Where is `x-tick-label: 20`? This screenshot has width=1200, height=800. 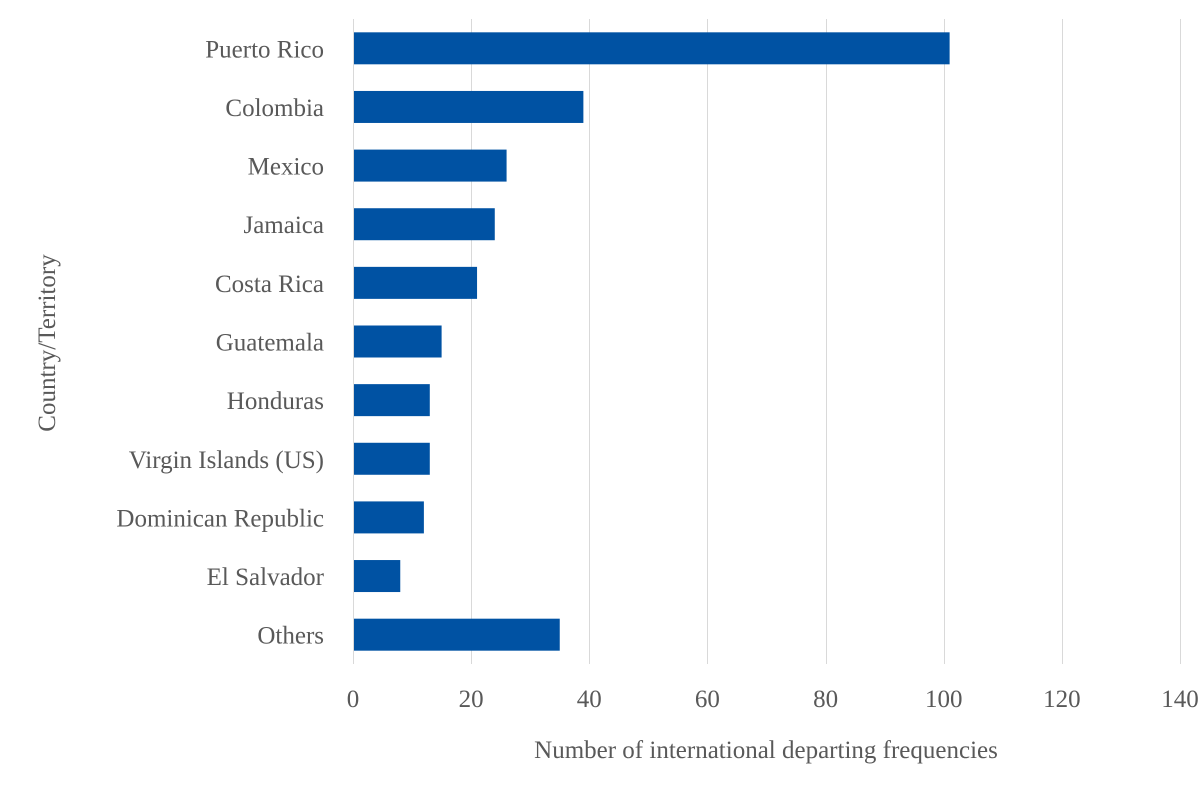 x-tick-label: 20 is located at coordinates (471, 699).